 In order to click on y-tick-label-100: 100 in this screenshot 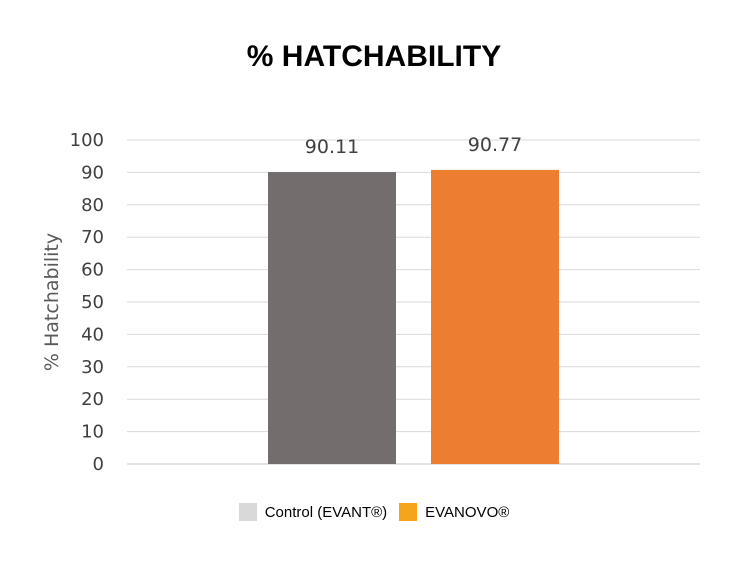, I will do `click(87, 140)`.